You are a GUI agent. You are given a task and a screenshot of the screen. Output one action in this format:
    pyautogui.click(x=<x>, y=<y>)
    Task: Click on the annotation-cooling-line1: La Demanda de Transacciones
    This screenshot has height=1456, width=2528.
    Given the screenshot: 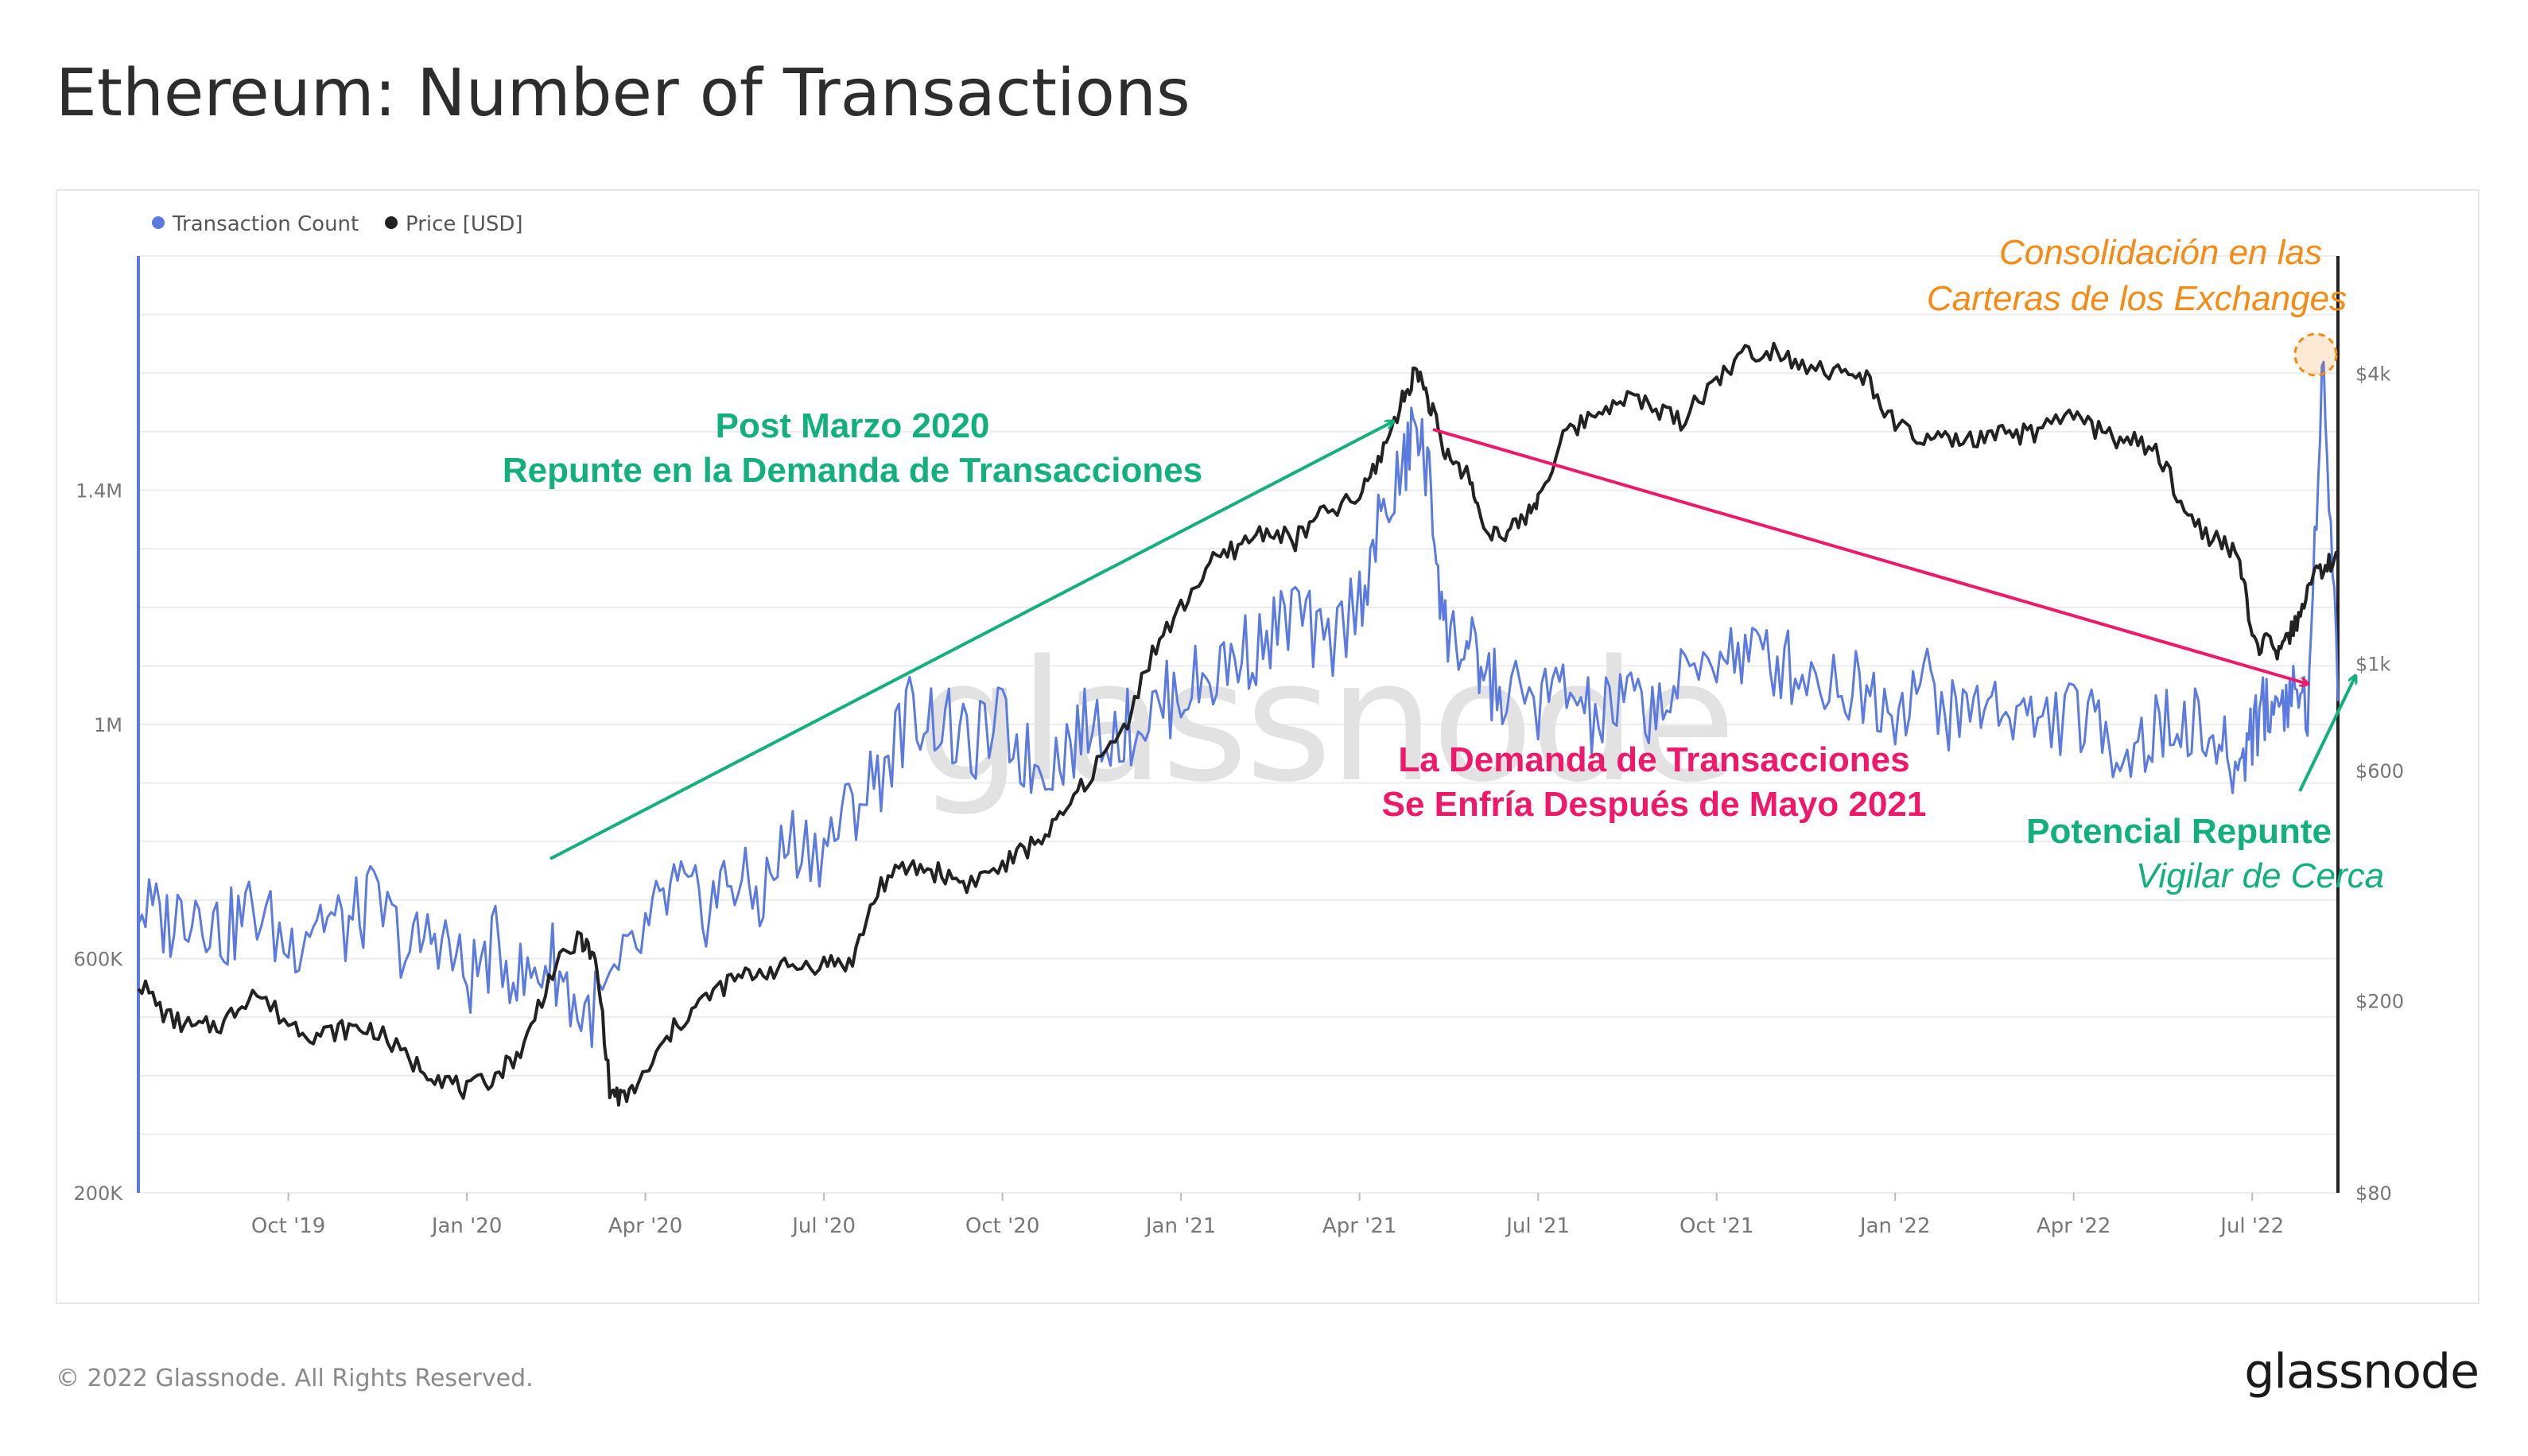 What is the action you would take?
    pyautogui.click(x=1653, y=759)
    